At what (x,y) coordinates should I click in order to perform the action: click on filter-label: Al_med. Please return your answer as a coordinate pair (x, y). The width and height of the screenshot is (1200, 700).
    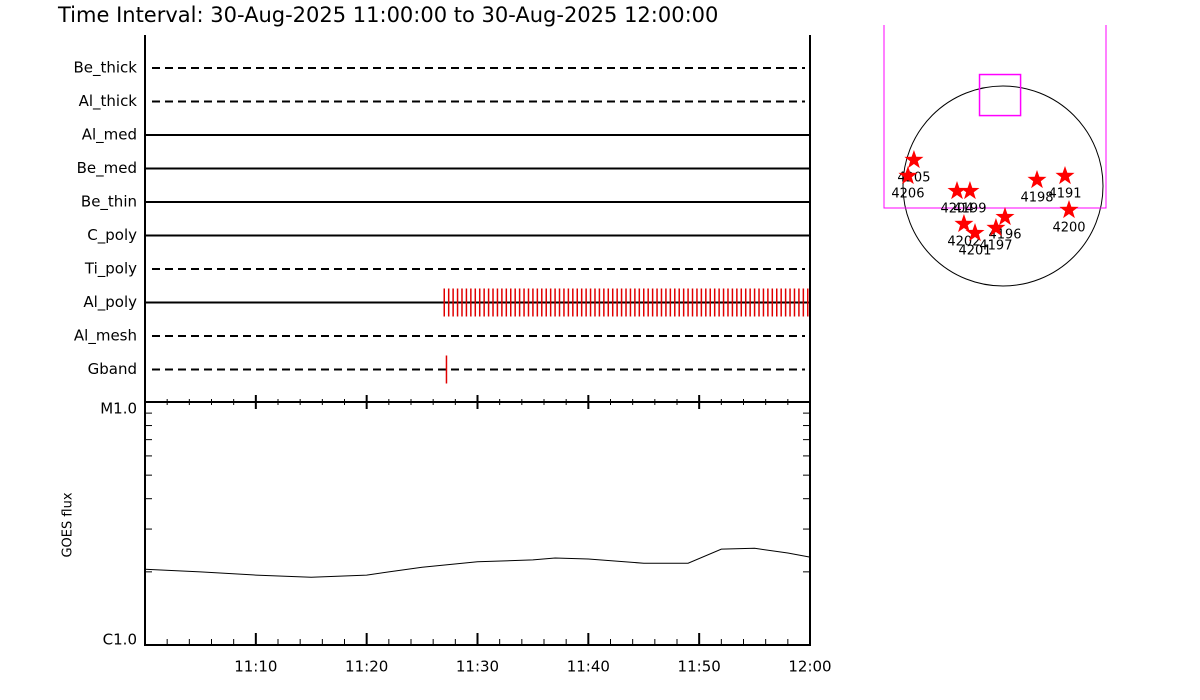
    Looking at the image, I should click on (109, 135).